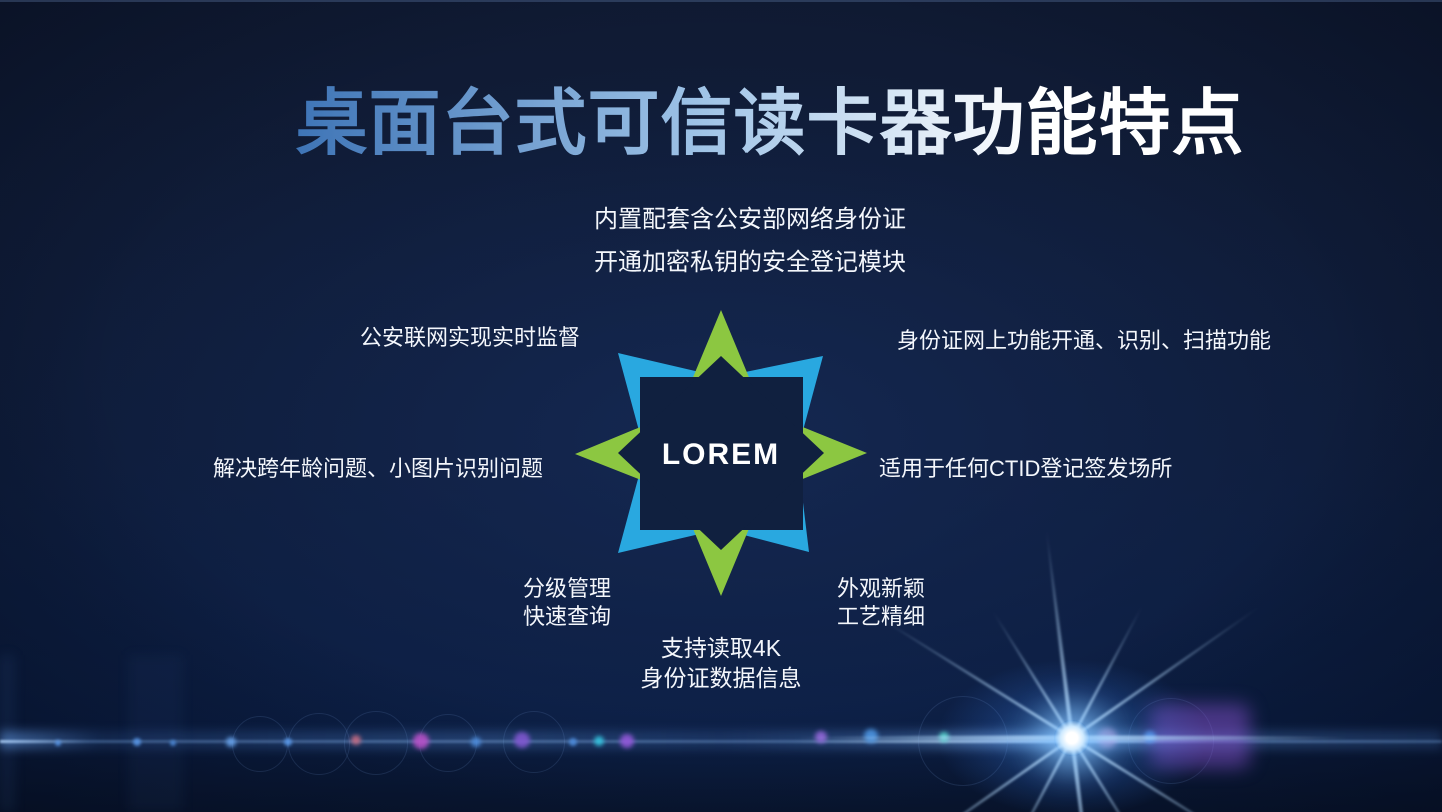 Image resolution: width=1442 pixels, height=812 pixels. I want to click on top-edge-highlight, so click(721, 1).